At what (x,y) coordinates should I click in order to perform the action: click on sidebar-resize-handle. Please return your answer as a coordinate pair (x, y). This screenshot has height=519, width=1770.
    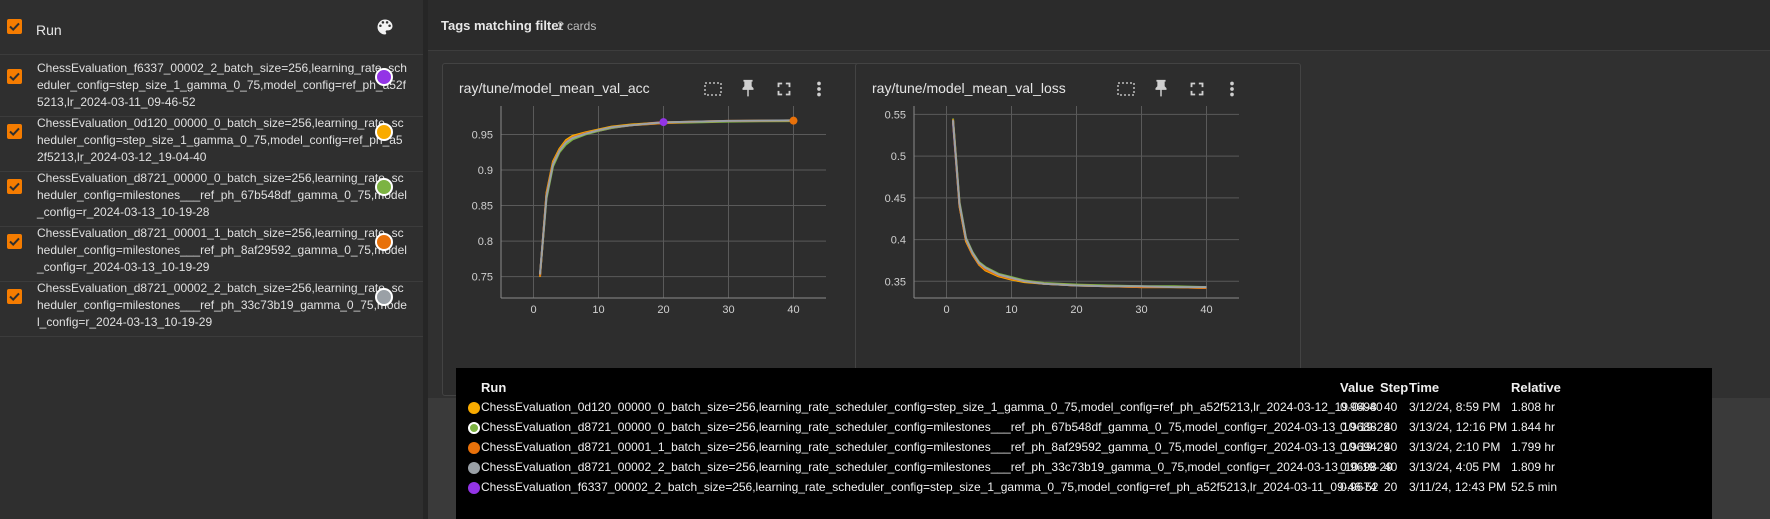
    Looking at the image, I should click on (425, 259).